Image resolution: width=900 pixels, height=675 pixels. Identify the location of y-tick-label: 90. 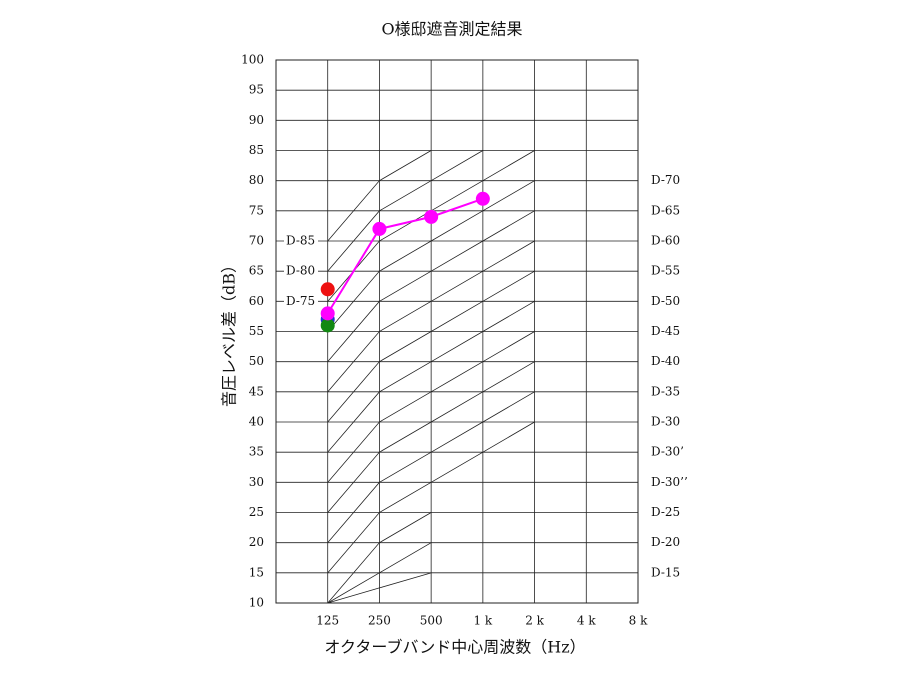
(256, 120).